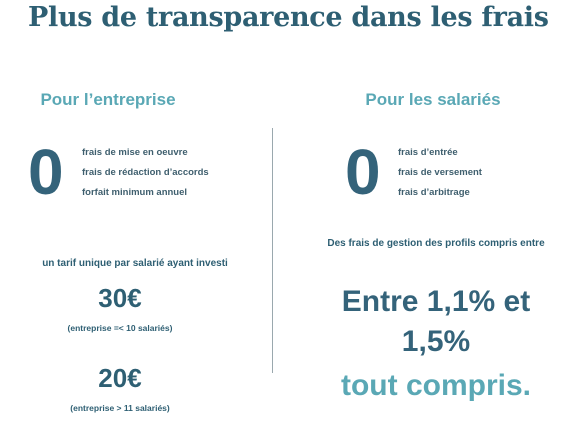 Image resolution: width=577 pixels, height=433 pixels. What do you see at coordinates (436, 301) in the screenshot?
I see `fee-range: Entre 1,1% et` at bounding box center [436, 301].